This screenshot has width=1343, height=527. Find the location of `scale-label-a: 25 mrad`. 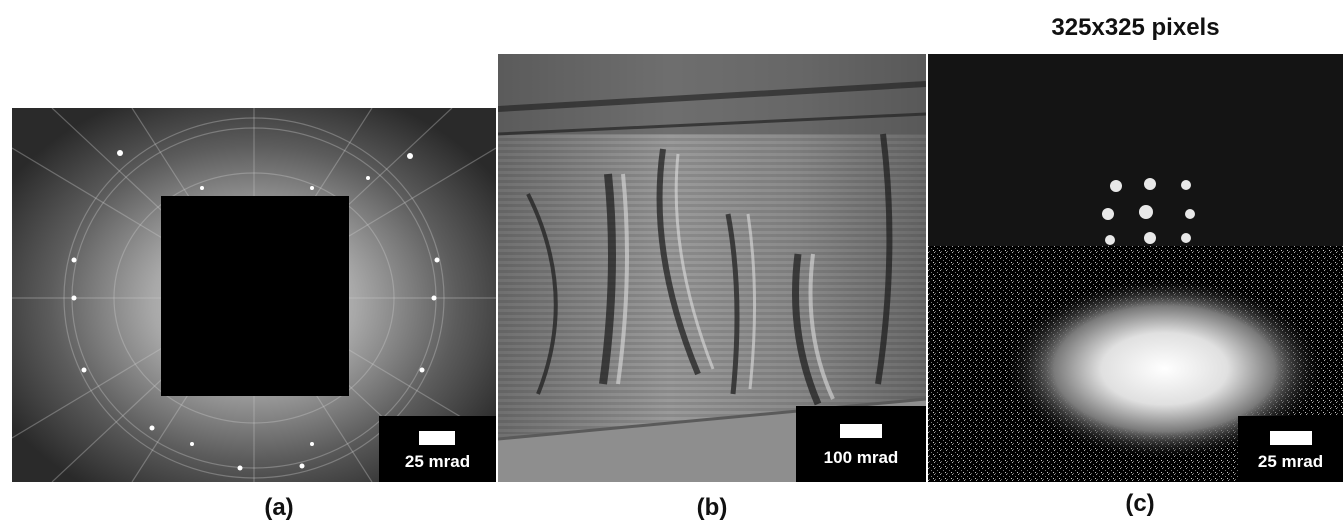

scale-label-a: 25 mrad is located at coordinates (437, 461).